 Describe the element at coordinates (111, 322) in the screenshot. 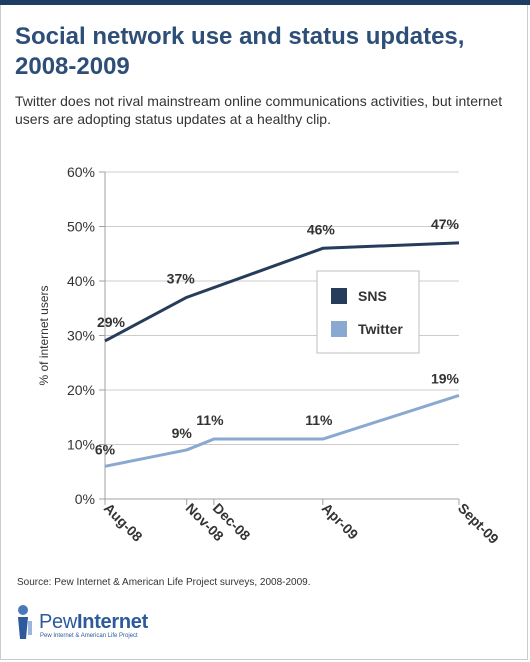

I see `sns-data-label: 29%` at that location.